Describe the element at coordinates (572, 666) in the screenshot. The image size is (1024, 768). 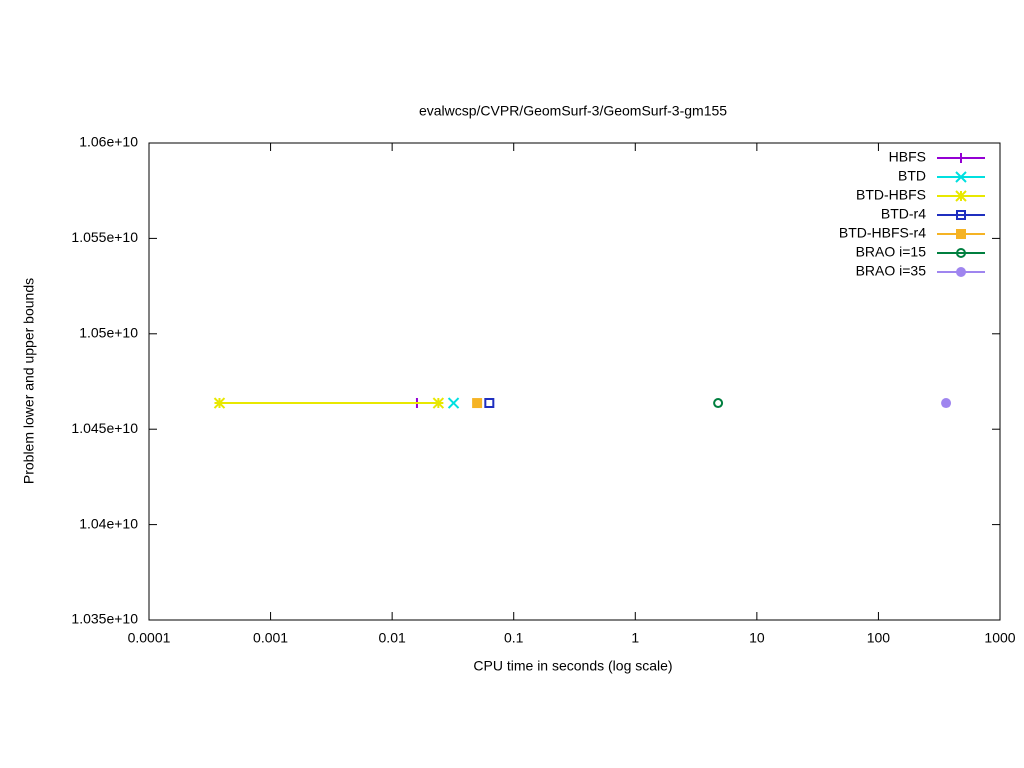
I see `x-axis-label: CPU time in seconds (log scale)` at that location.